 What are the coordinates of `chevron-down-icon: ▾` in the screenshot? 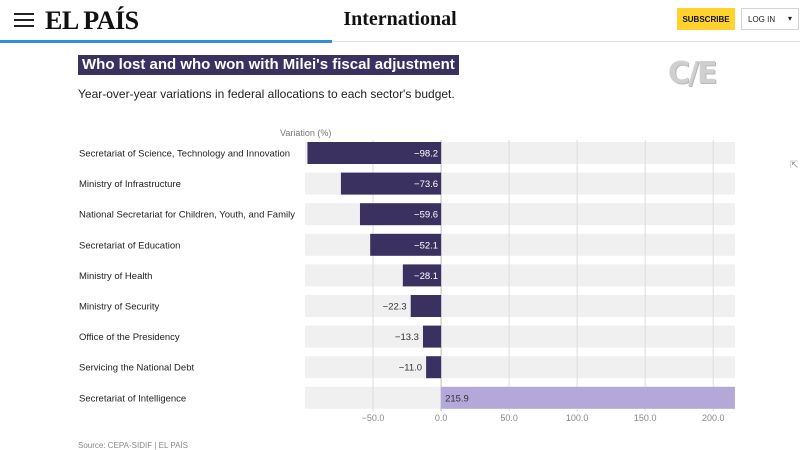 It's located at (789, 18).